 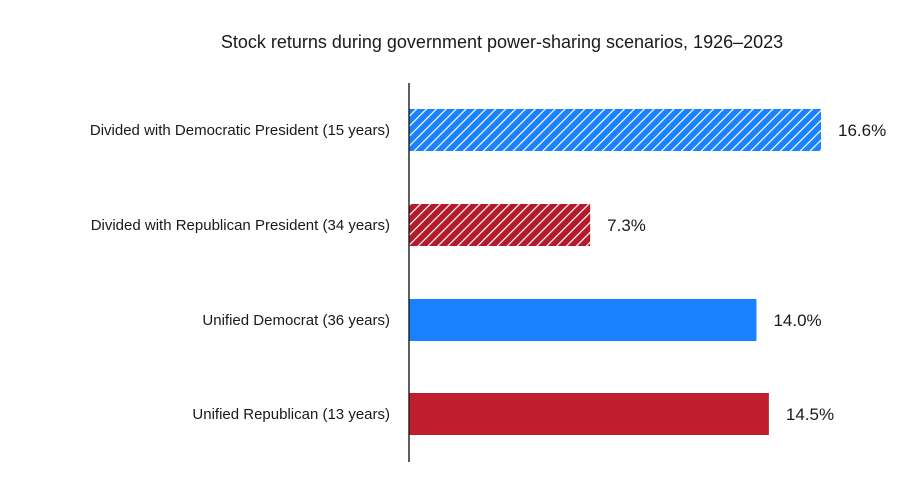 I want to click on value-label-1: 7.3%, so click(x=626, y=225).